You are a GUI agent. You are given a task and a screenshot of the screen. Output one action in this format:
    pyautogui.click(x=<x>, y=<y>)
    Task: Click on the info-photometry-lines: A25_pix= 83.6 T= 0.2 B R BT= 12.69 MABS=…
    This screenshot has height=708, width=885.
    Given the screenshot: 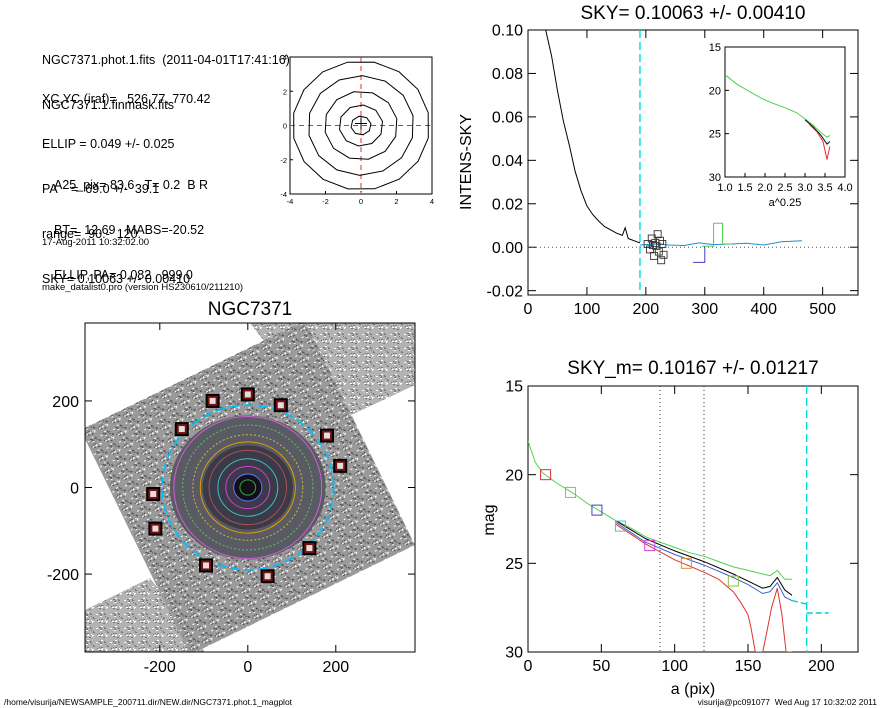 What is the action you would take?
    pyautogui.click(x=131, y=223)
    